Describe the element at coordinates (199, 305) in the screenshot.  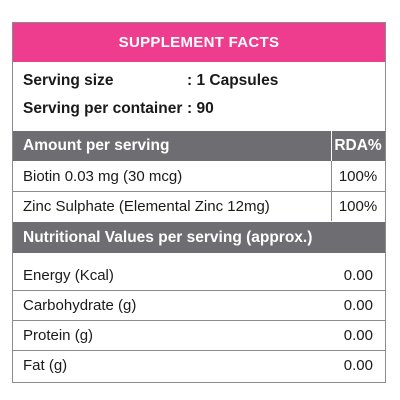
I see `nutrition-row: Carbohydrate (g) 0.00` at that location.